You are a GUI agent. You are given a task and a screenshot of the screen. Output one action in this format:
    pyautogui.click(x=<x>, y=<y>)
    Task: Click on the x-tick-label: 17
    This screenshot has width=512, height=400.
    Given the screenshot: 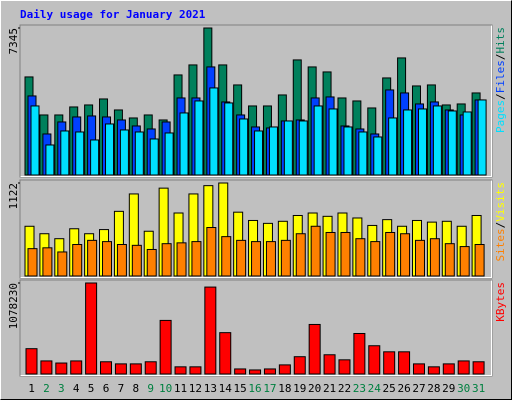 What is the action you would take?
    pyautogui.click(x=269, y=388)
    